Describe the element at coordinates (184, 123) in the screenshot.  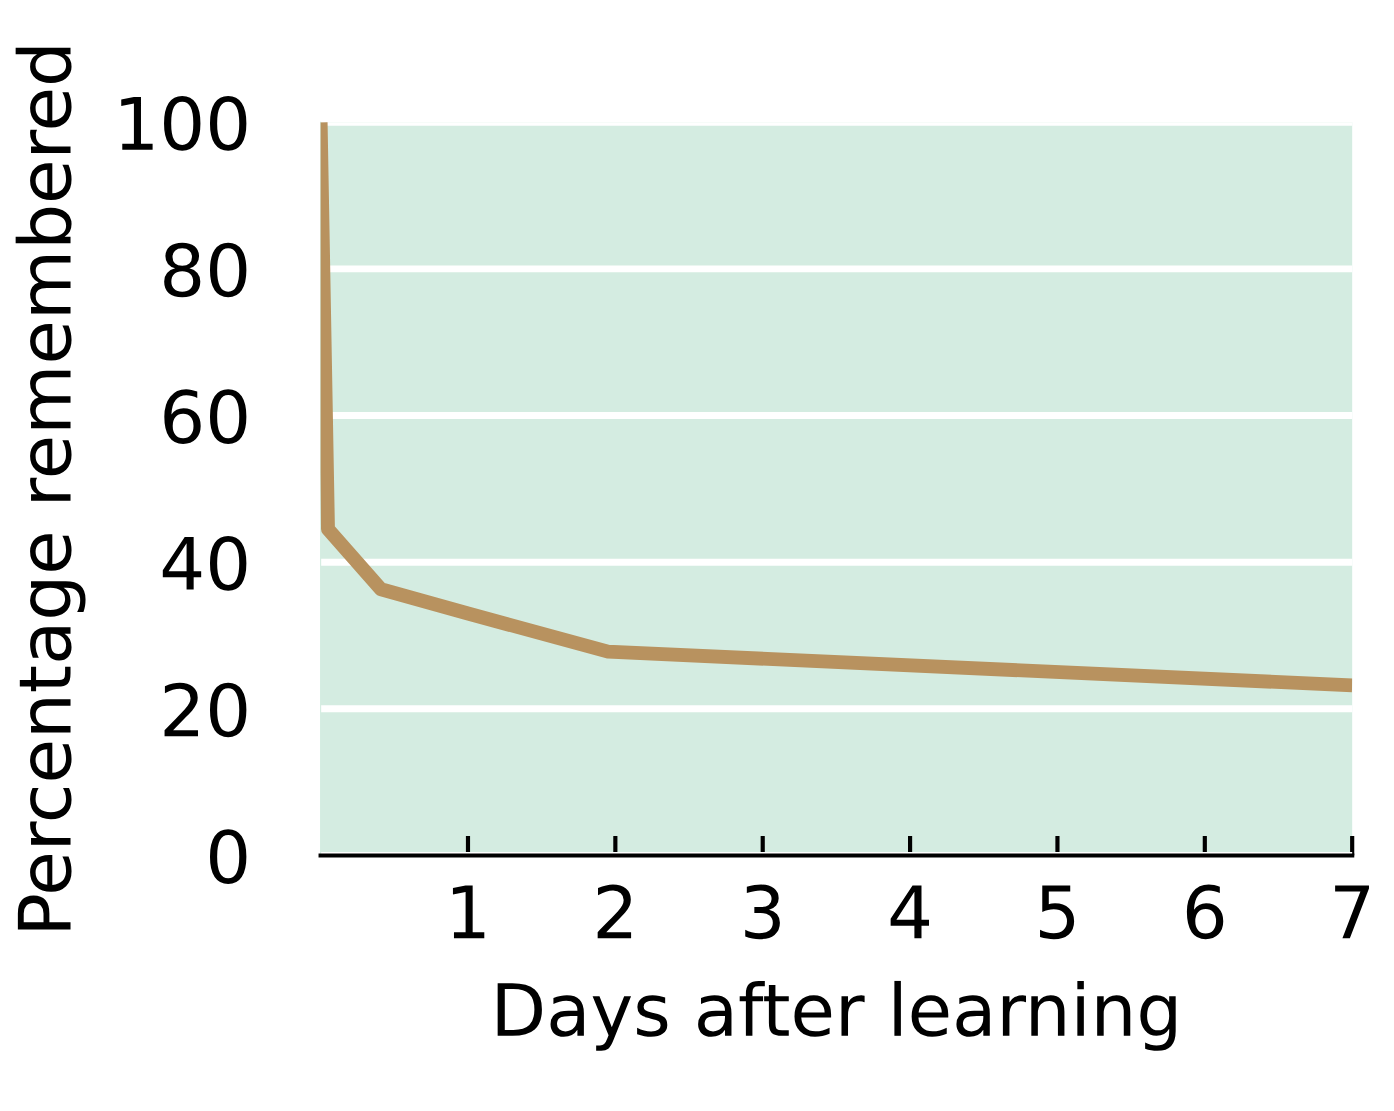
I see `y-tick-label: 100` at that location.